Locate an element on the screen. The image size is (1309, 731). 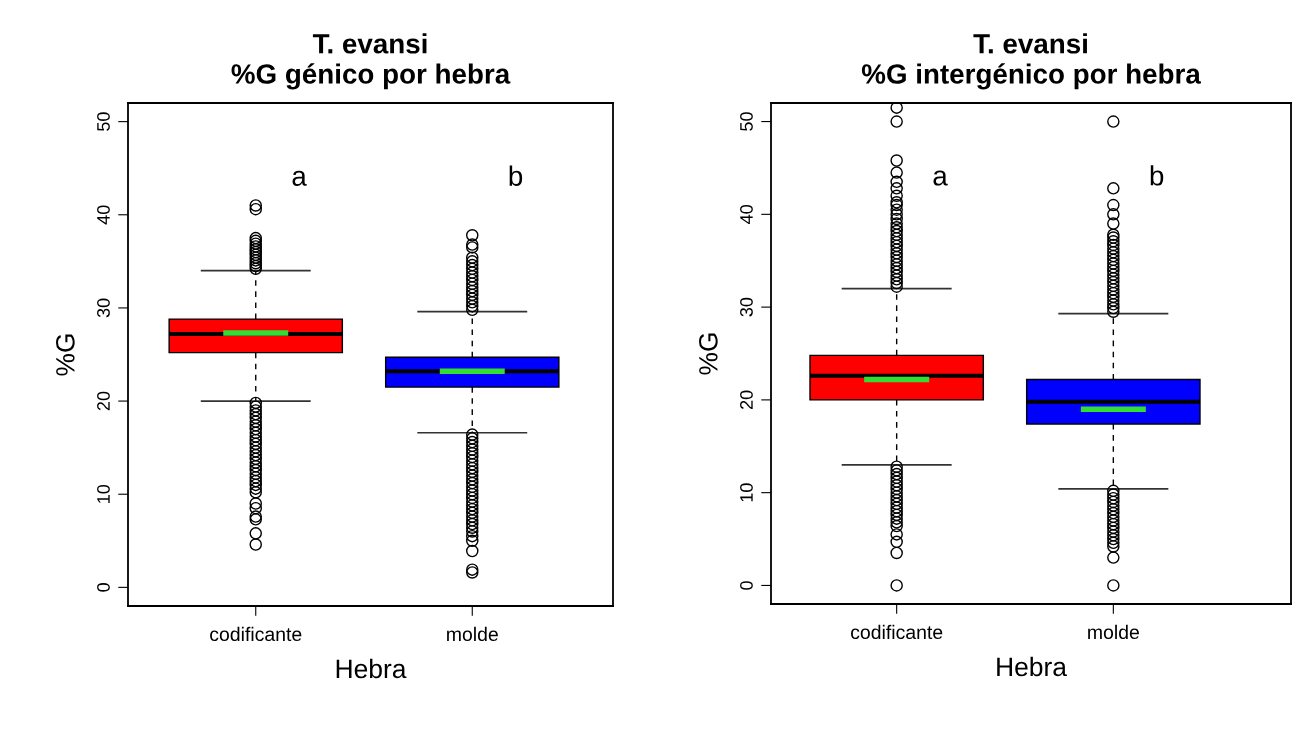
chart-title: T. evansi %G génico por hebra is located at coordinates (371, 61).